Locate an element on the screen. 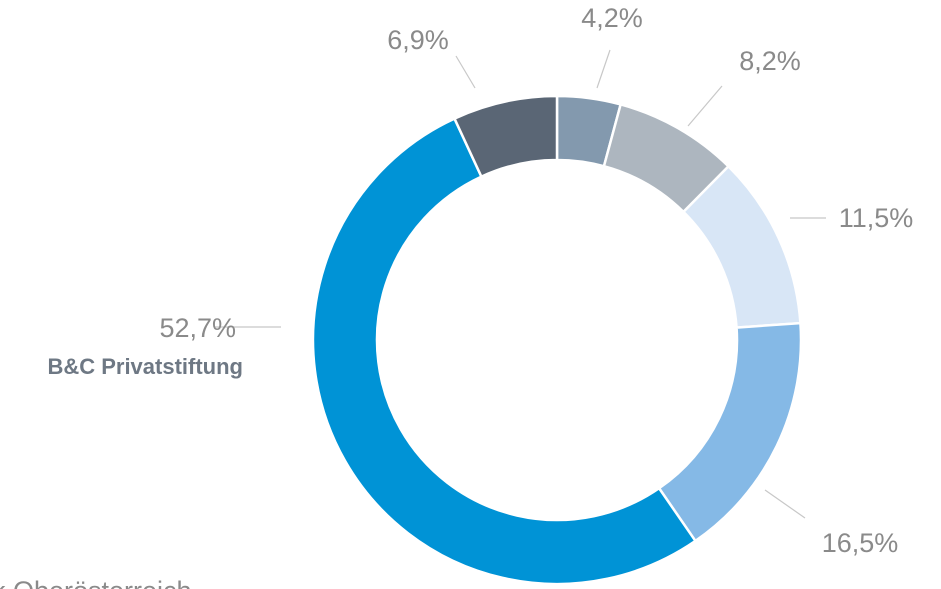 The image size is (941, 589). value-label: 4,2% is located at coordinates (612, 18).